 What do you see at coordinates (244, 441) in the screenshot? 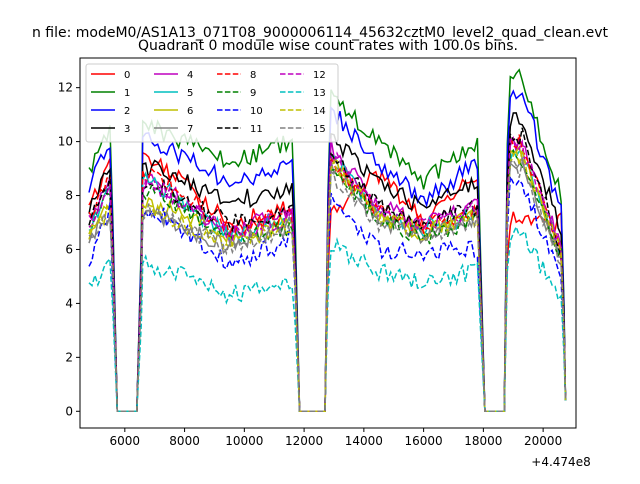
I see `x-tick-label: 10000` at bounding box center [244, 441].